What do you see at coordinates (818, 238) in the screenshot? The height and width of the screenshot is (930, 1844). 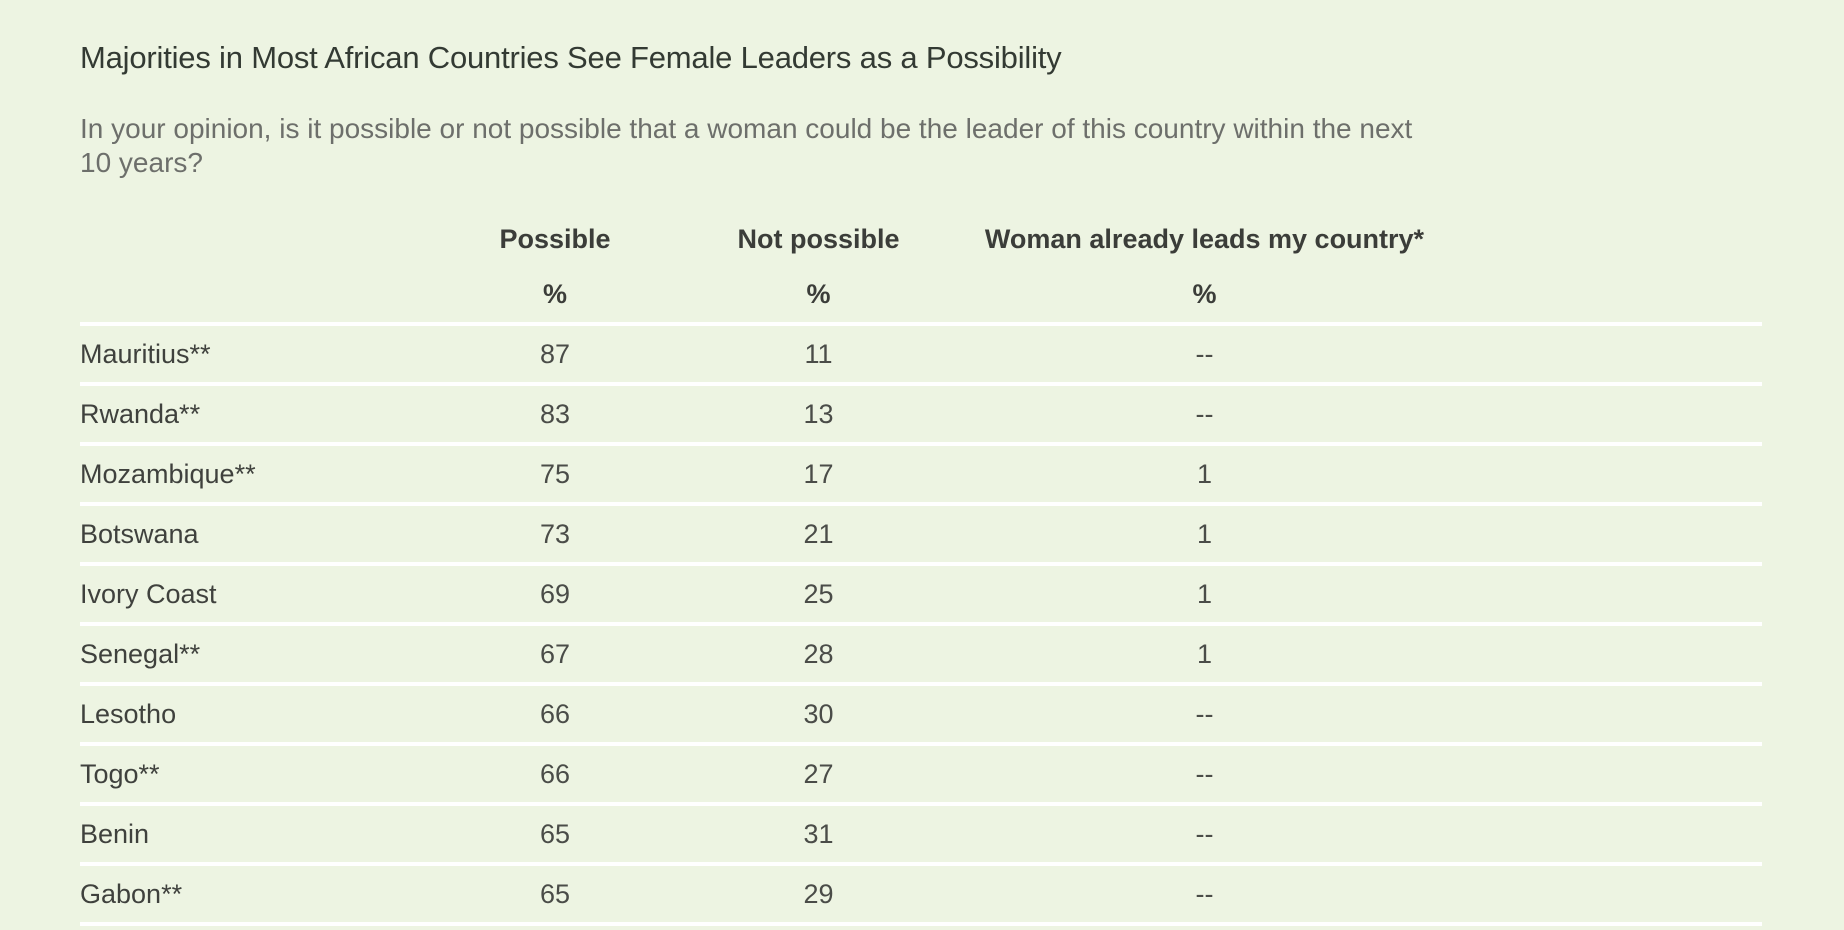 I see `column-header-not-possible: Not possible` at bounding box center [818, 238].